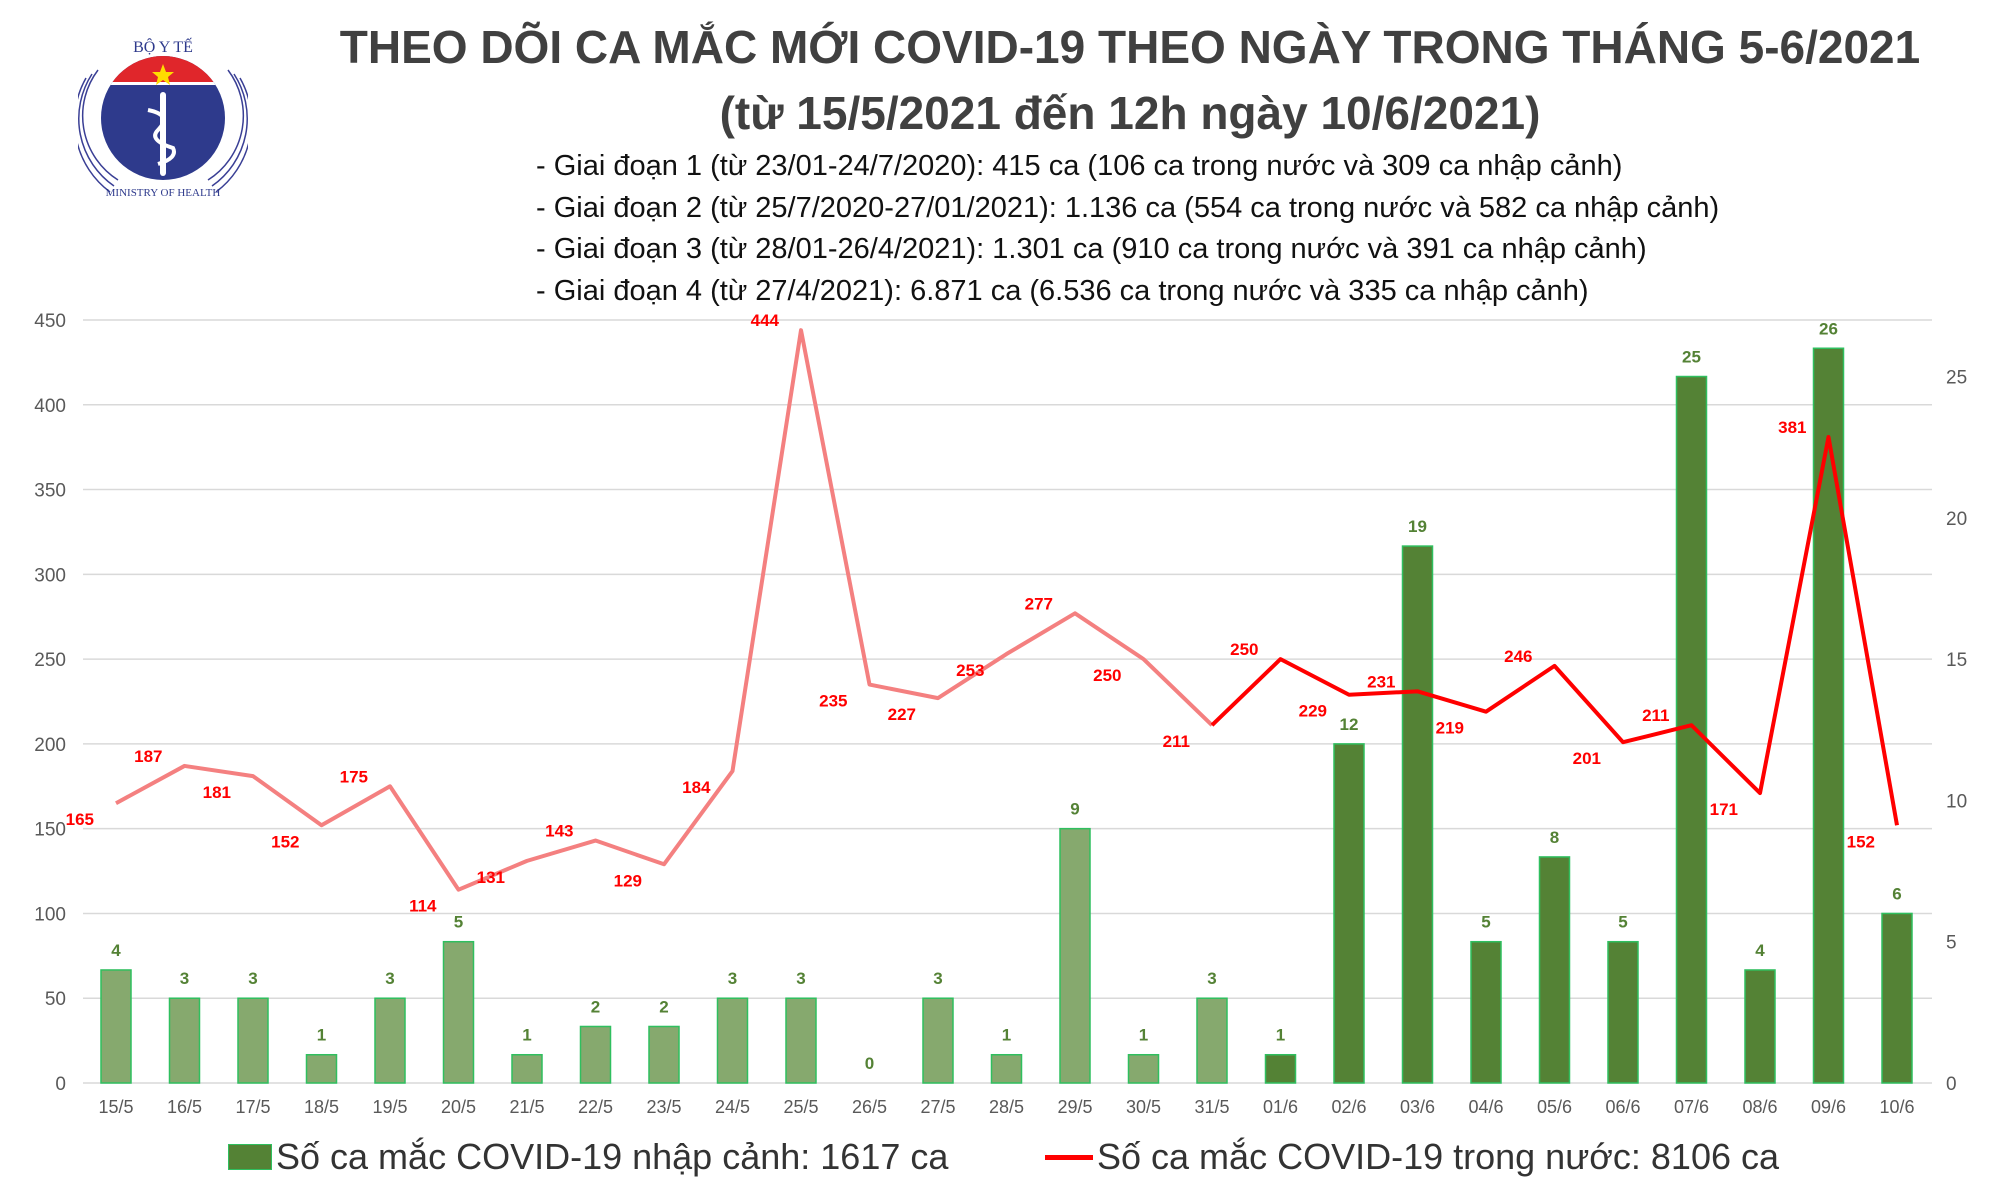 The image size is (2000, 1193). I want to click on x-axis-tick: 06/6, so click(1622, 1107).